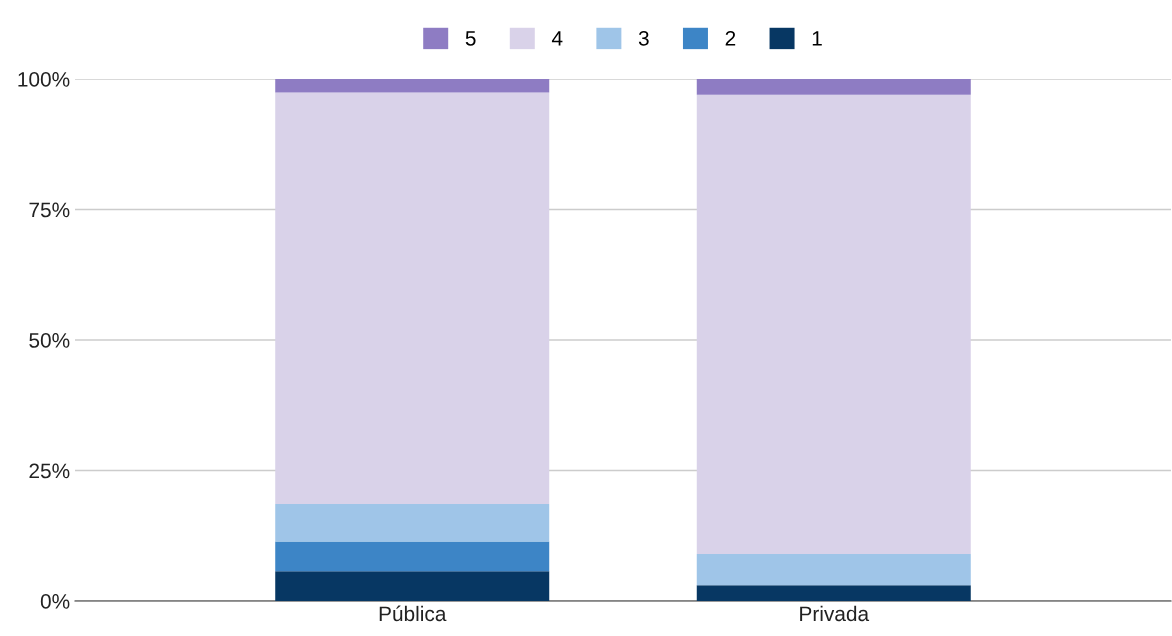 The image size is (1172, 636). What do you see at coordinates (49, 471) in the screenshot?
I see `y-tick-label: 25%` at bounding box center [49, 471].